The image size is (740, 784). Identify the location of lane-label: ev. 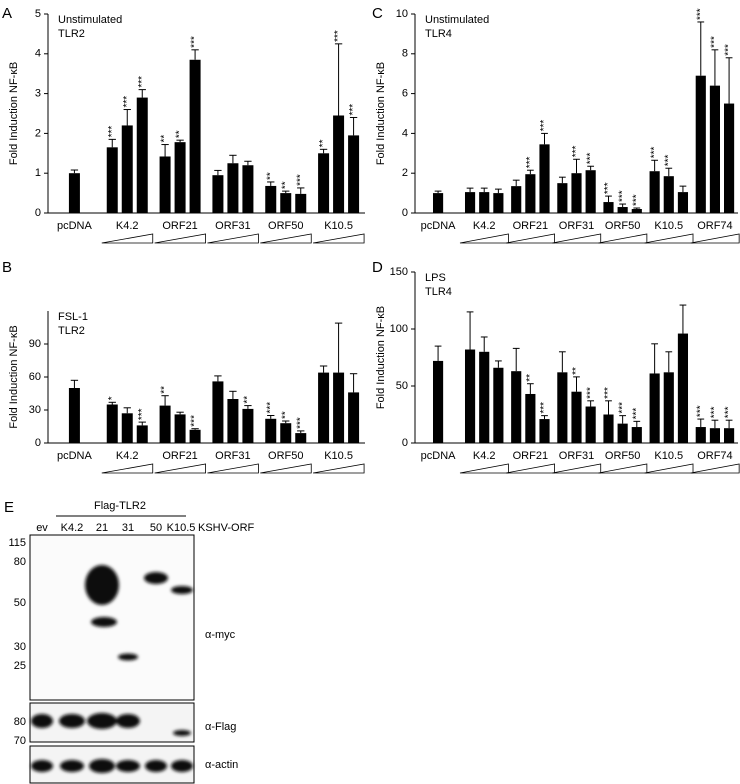
(42, 528).